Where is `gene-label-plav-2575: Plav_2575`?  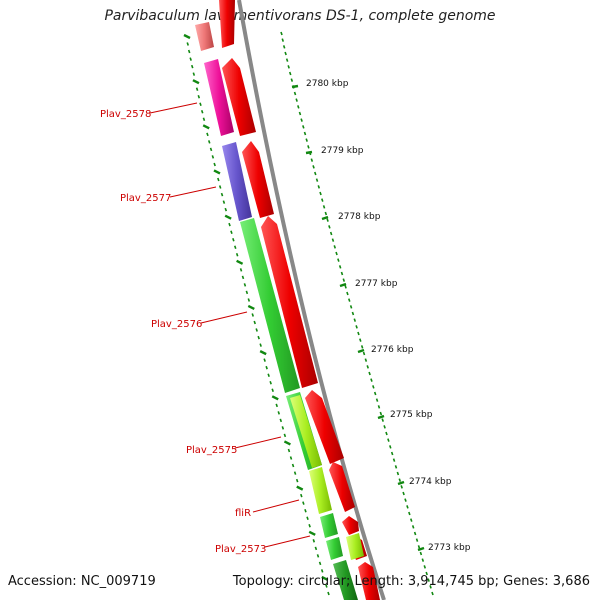 gene-label-plav-2575: Plav_2575 is located at coordinates (211, 450).